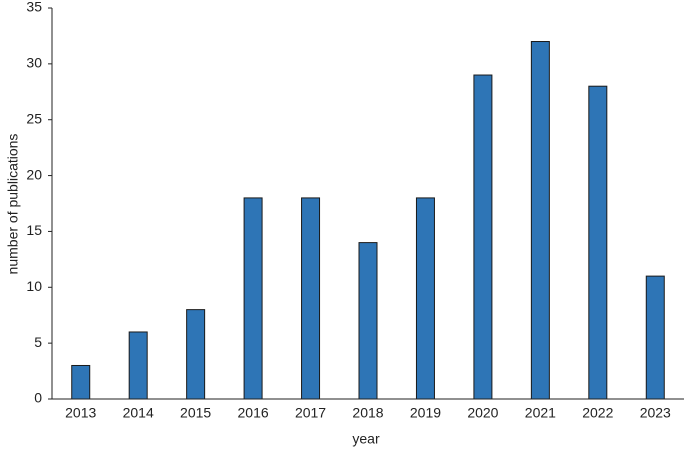 The height and width of the screenshot is (453, 685). I want to click on x-tick-label: 2017, so click(310, 413).